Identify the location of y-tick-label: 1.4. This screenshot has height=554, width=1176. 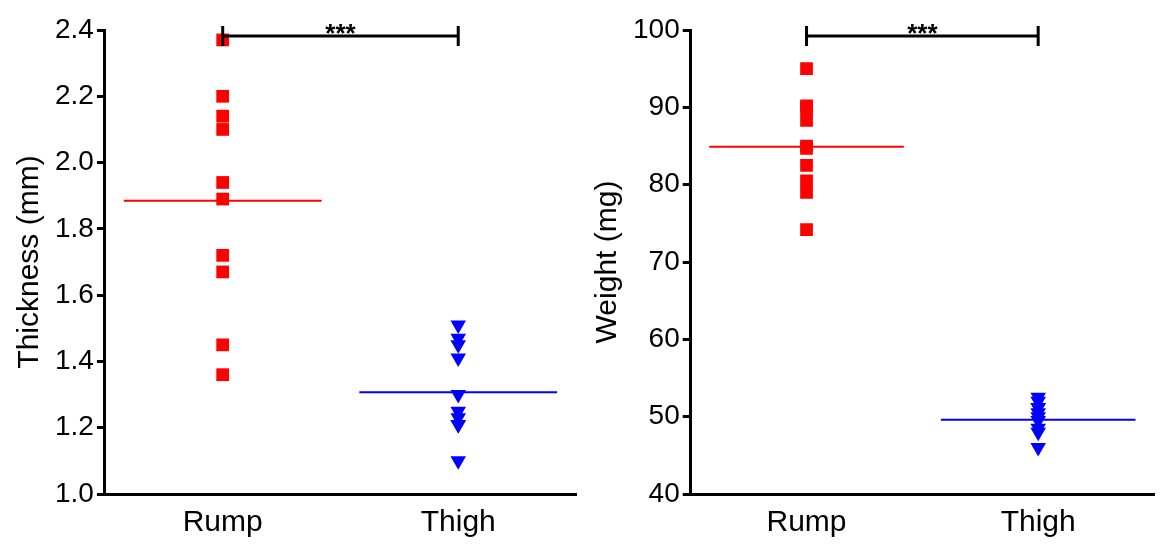
(74, 360).